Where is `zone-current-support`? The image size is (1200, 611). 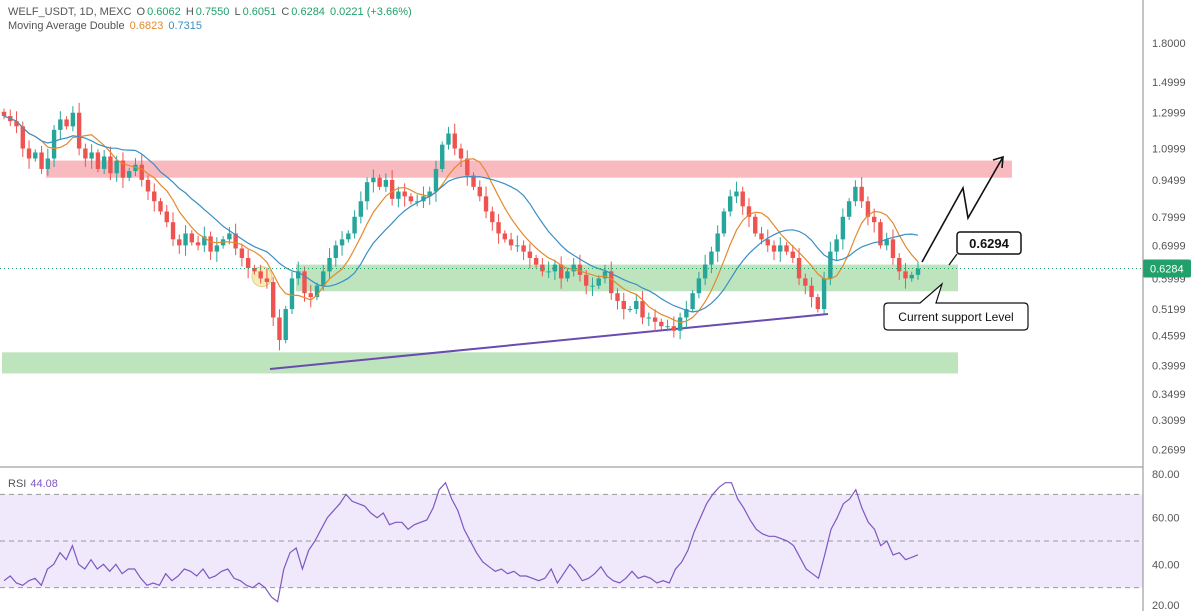
zone-current-support is located at coordinates (627, 278).